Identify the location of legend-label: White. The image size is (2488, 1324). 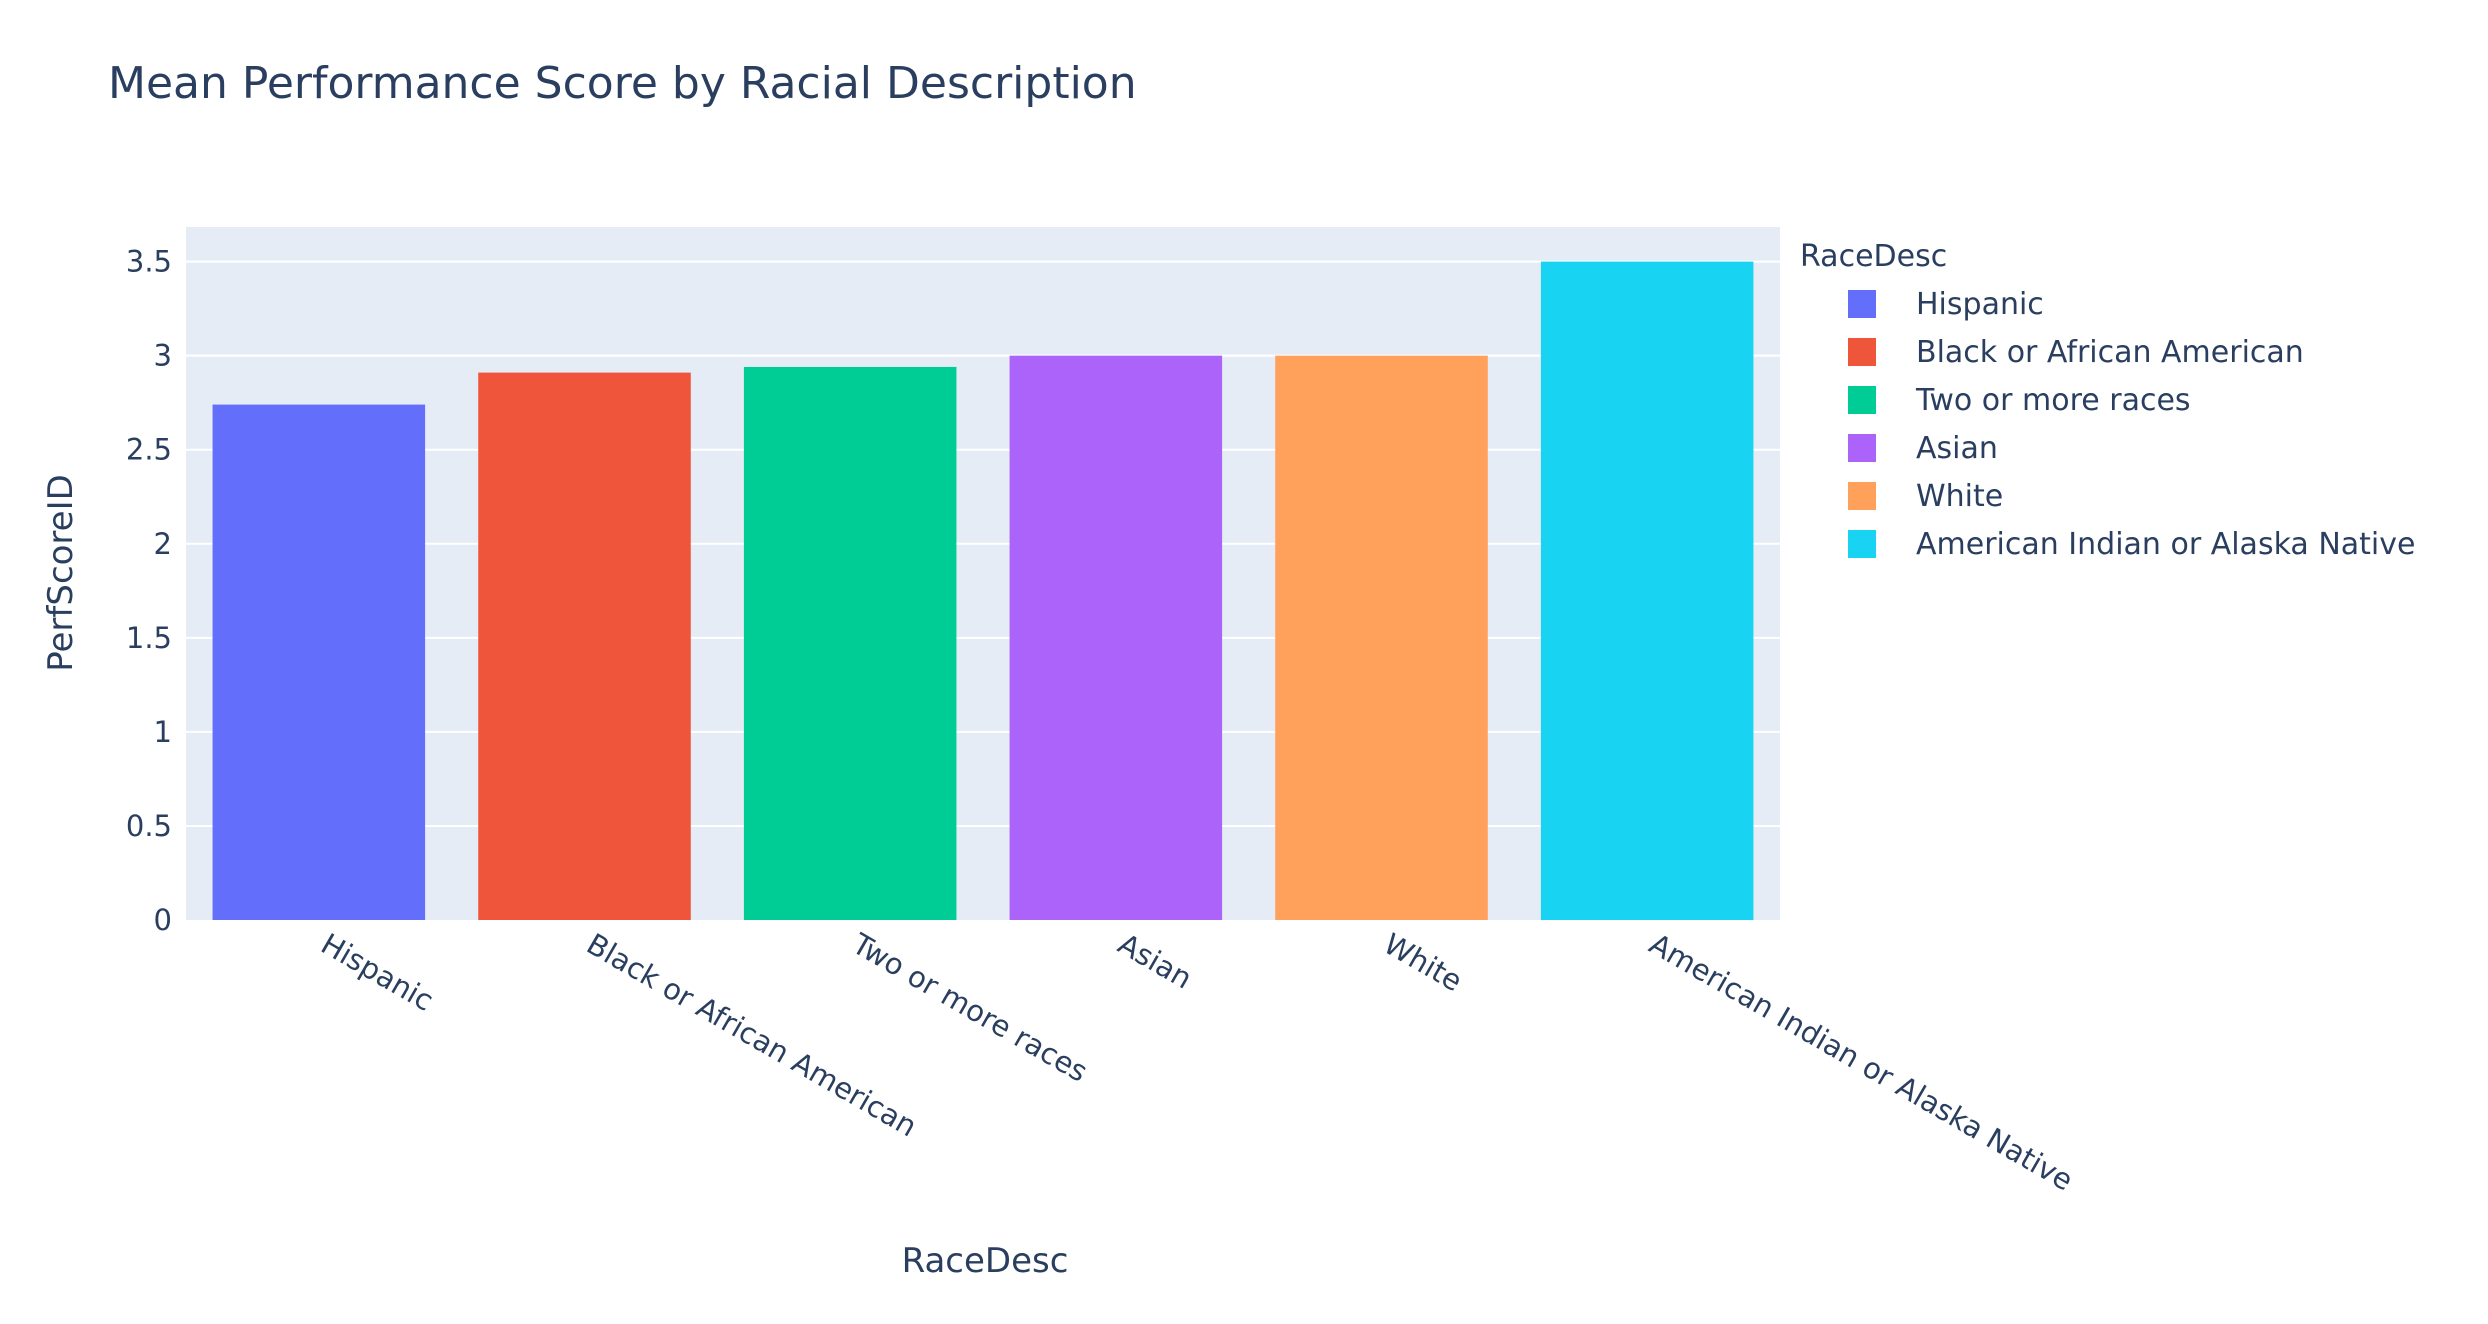
(1959, 496).